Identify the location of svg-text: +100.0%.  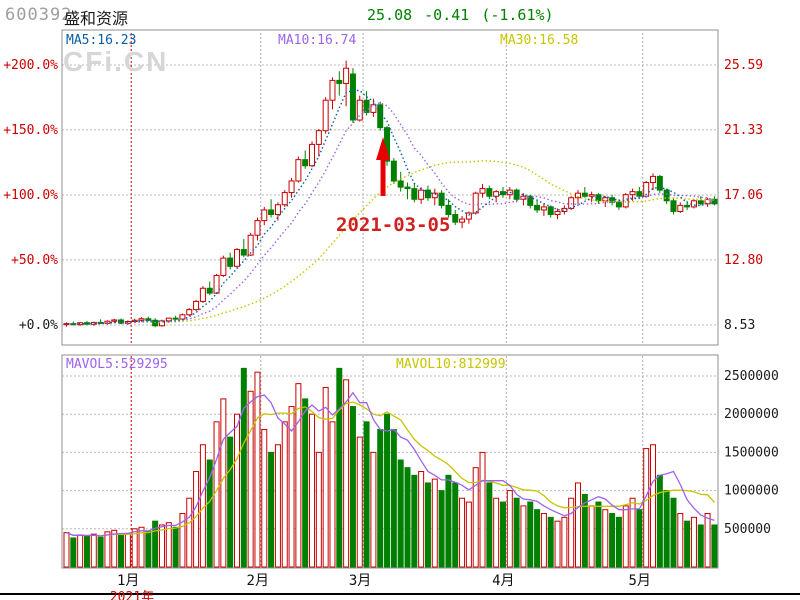
(30, 195).